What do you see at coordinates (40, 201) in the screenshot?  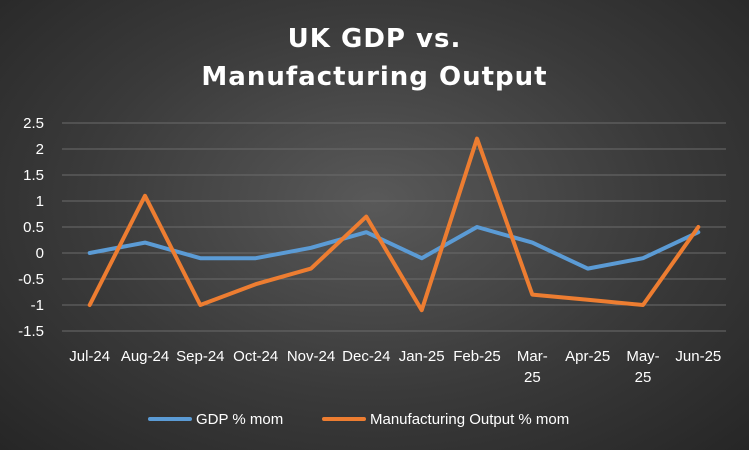 I see `y-tick-label: 1` at bounding box center [40, 201].